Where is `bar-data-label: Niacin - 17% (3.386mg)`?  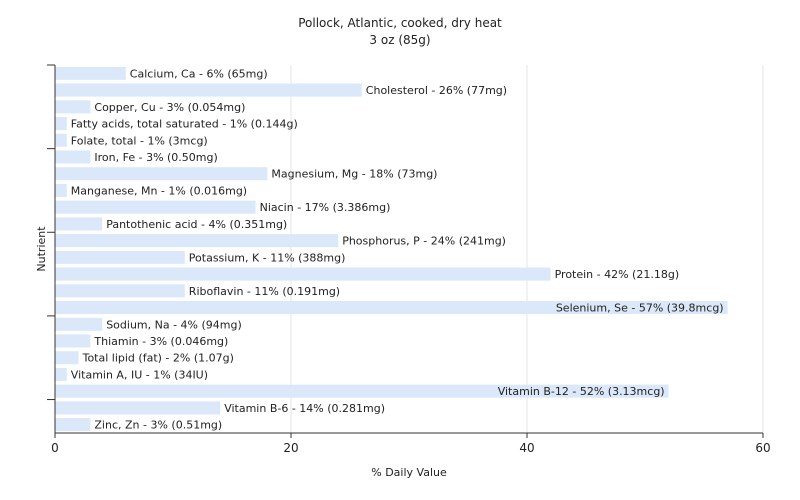
bar-data-label: Niacin - 17% (3.386mg) is located at coordinates (325, 207).